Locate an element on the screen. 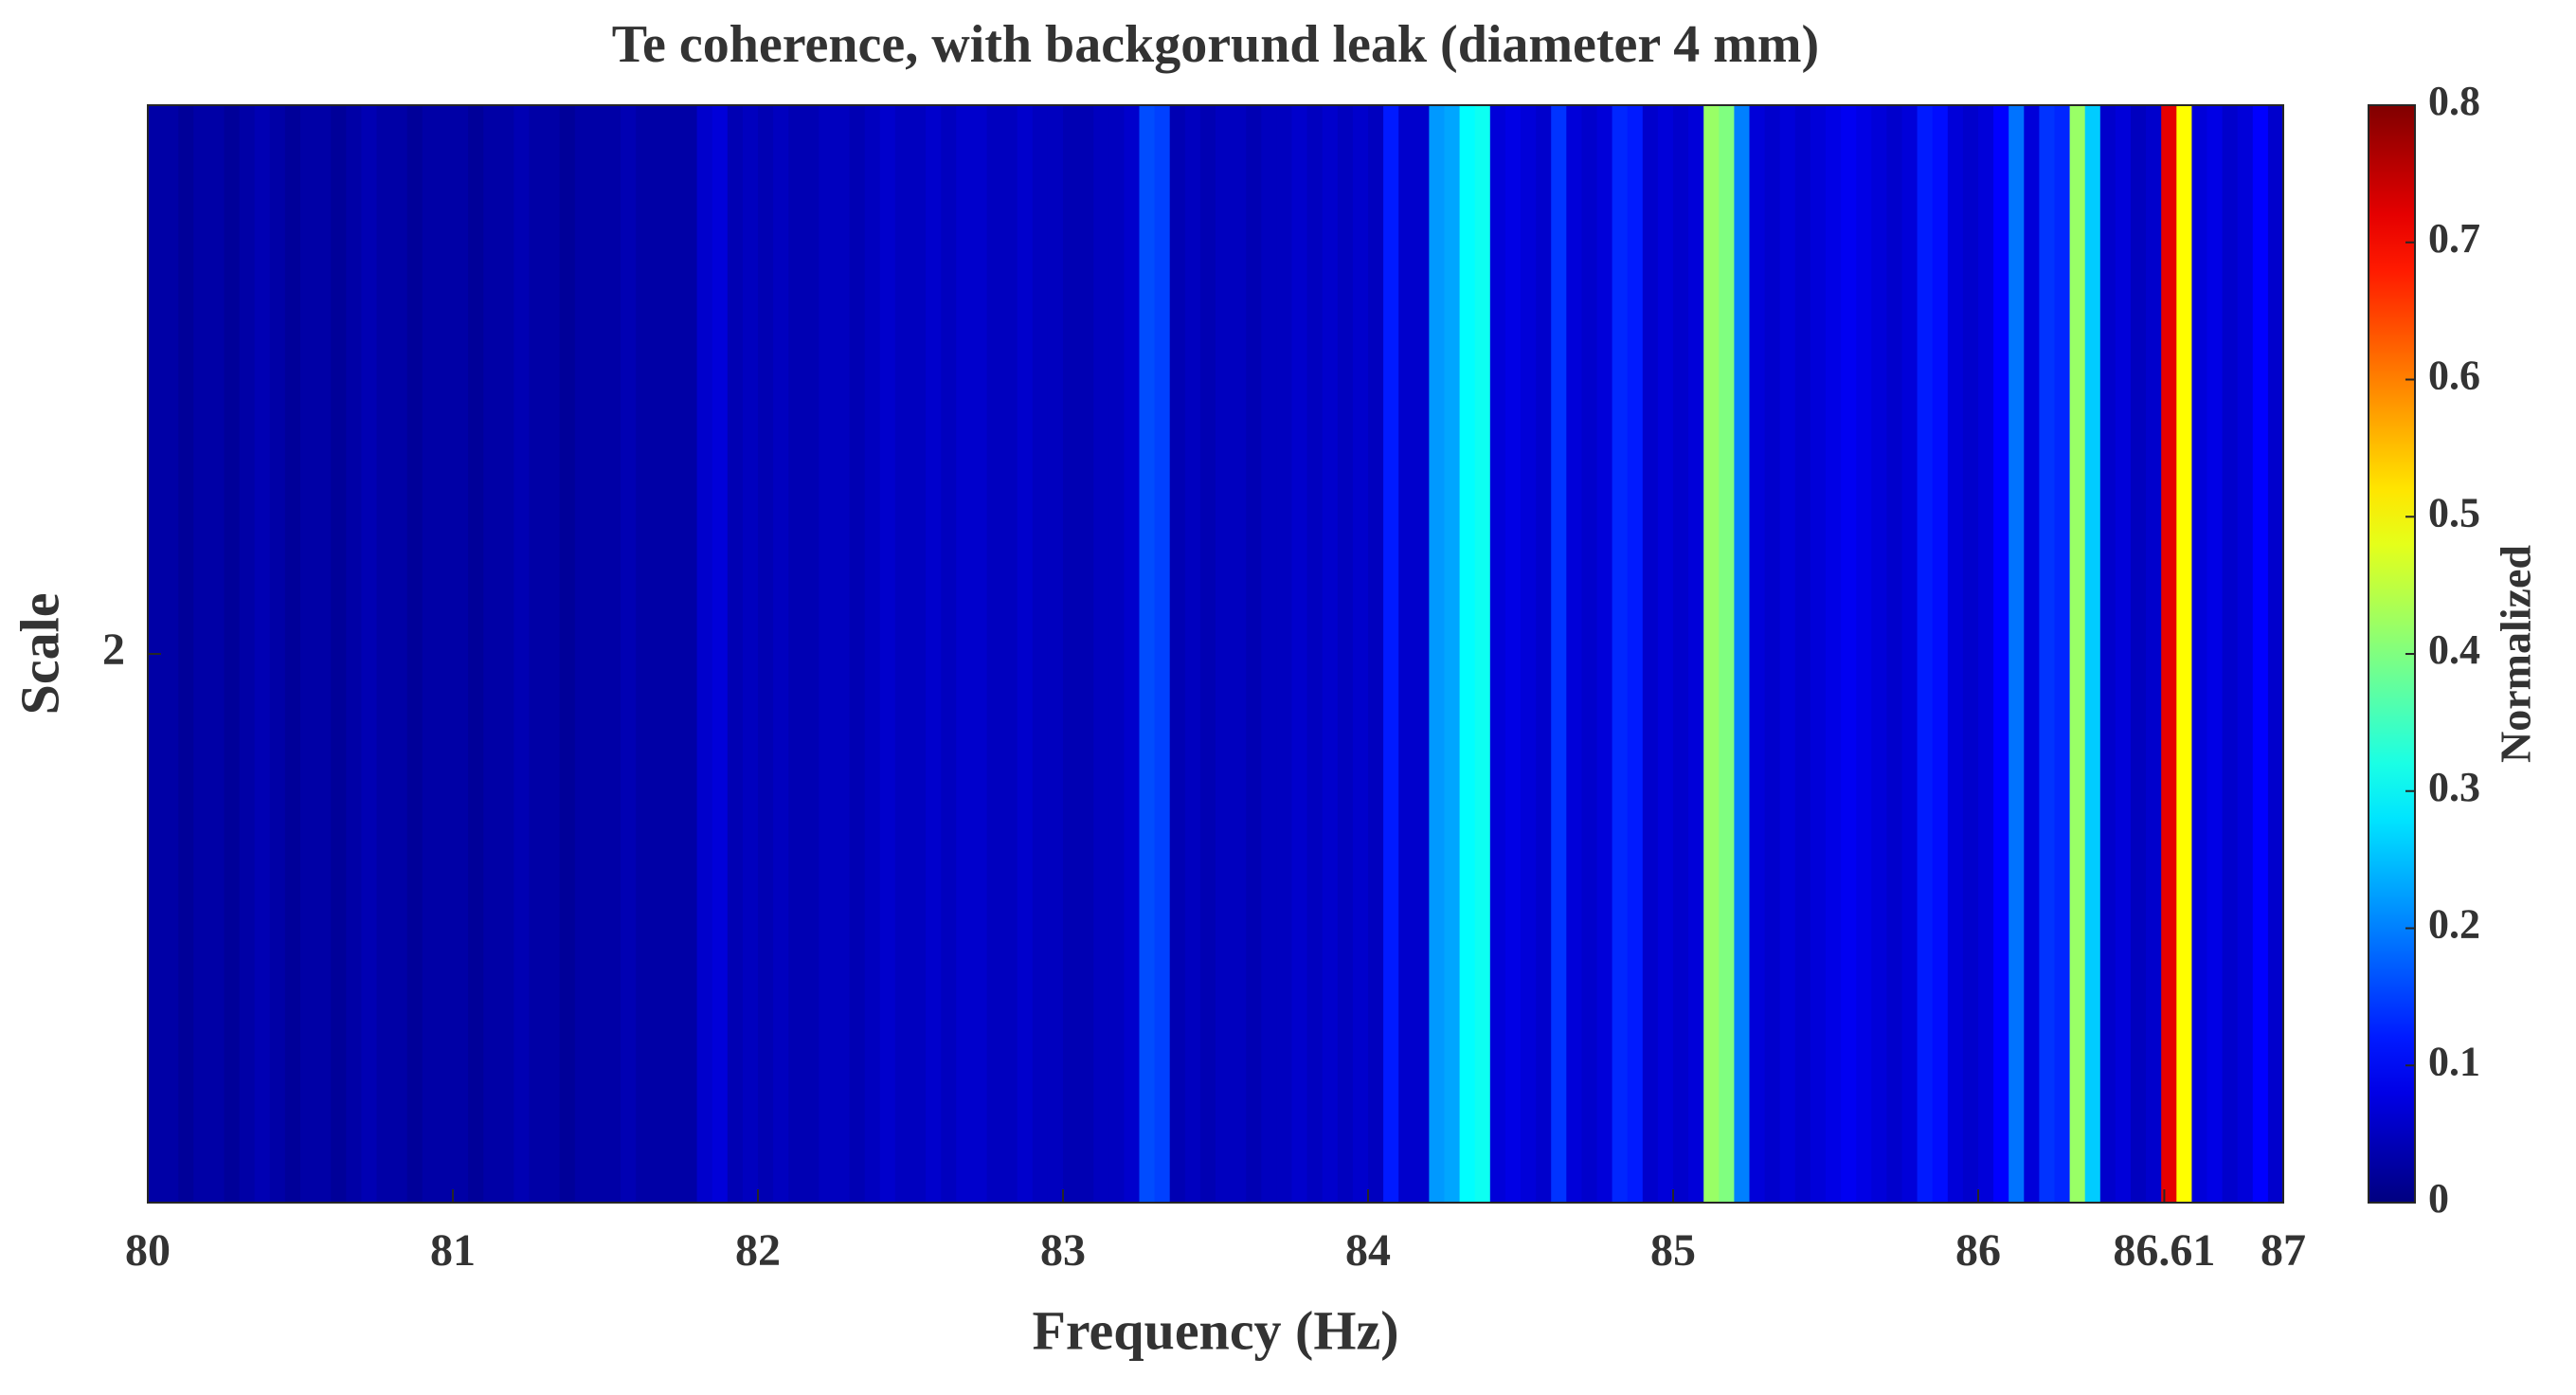 The image size is (2576, 1395). x-tick-label: 87 is located at coordinates (2283, 1250).